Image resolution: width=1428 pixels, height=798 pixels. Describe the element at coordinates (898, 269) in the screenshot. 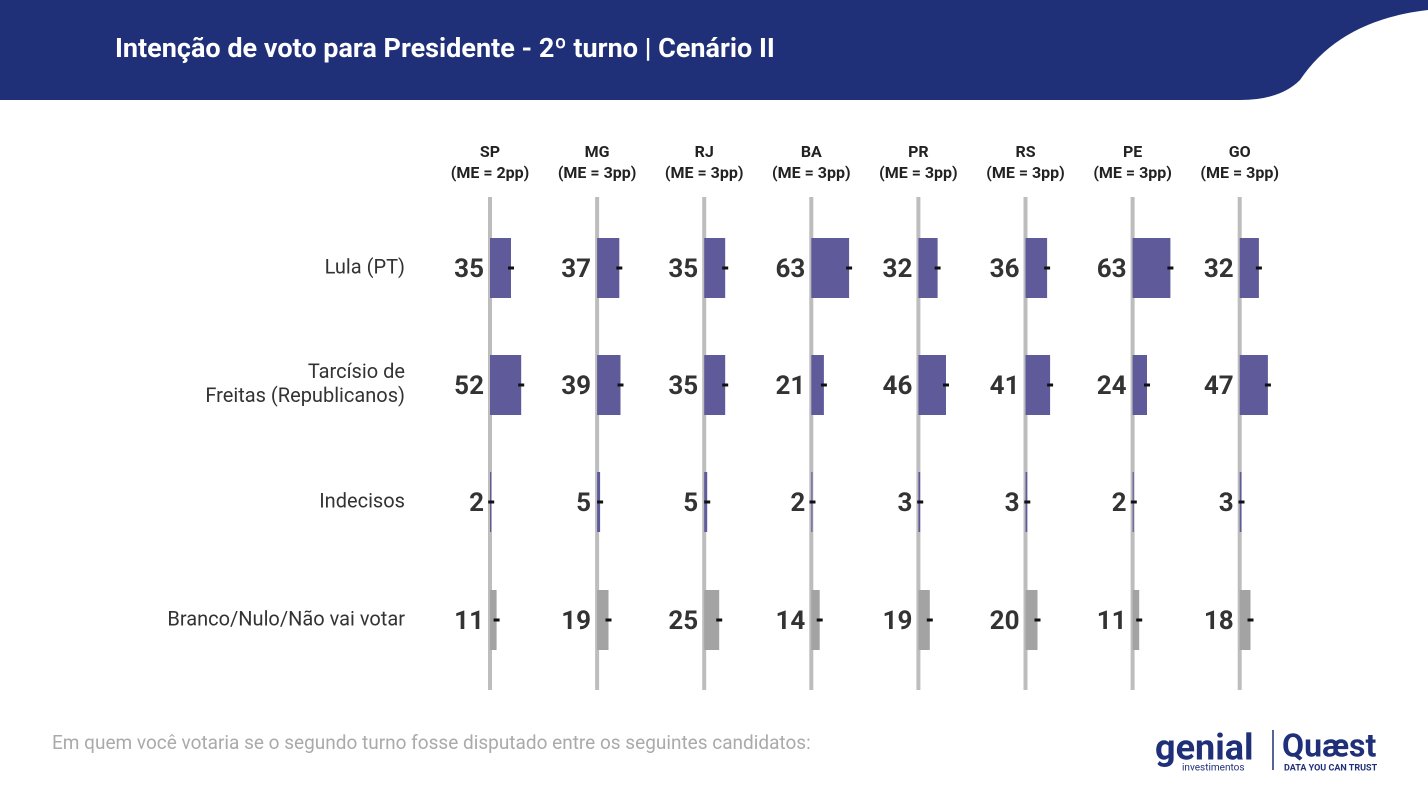

I see `value-label: 32` at that location.